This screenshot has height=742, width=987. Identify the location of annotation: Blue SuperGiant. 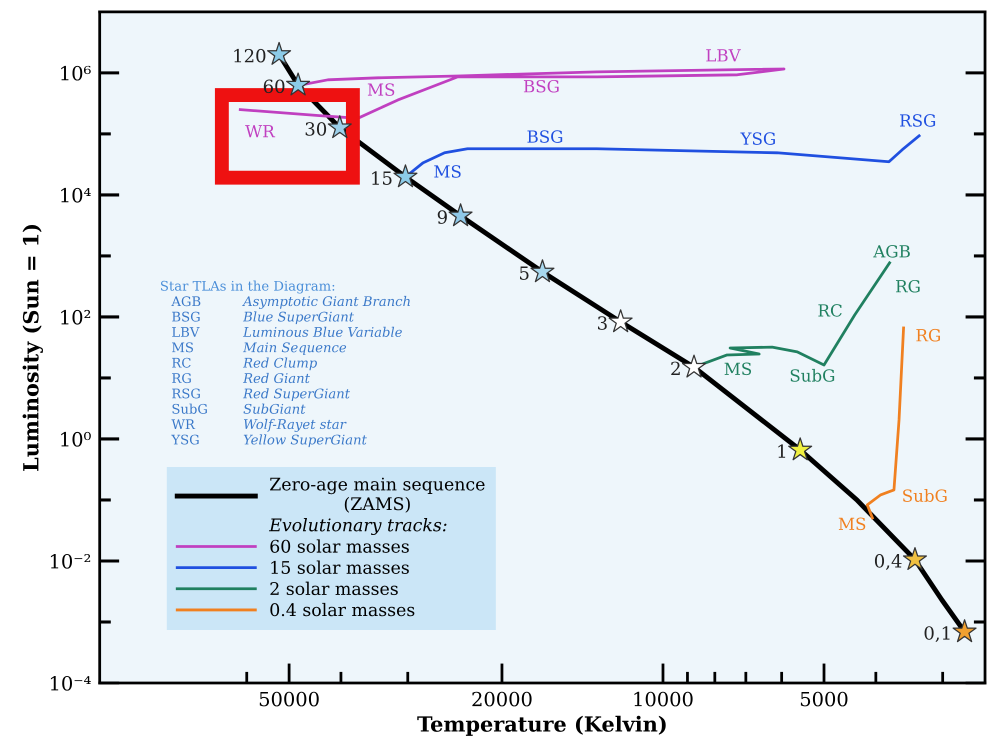
(298, 317).